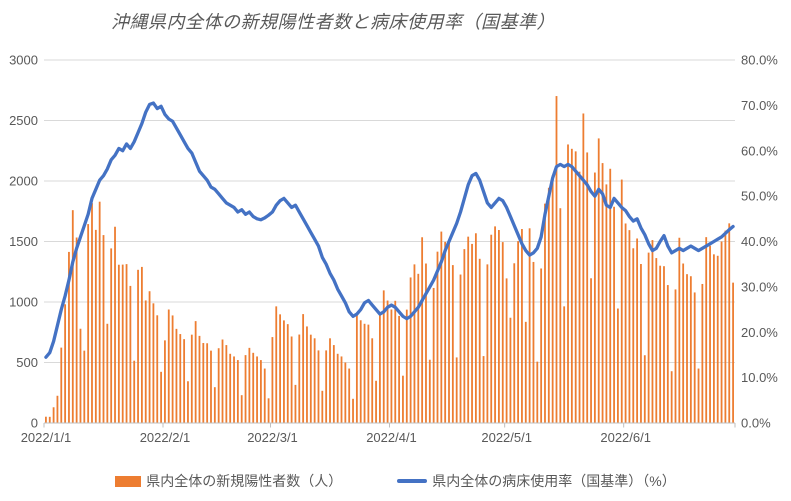 The height and width of the screenshot is (501, 791). What do you see at coordinates (554, 481) in the screenshot?
I see `legend-label-bed-usage: 県内全体の病床使用率（国基準）（%）` at bounding box center [554, 481].